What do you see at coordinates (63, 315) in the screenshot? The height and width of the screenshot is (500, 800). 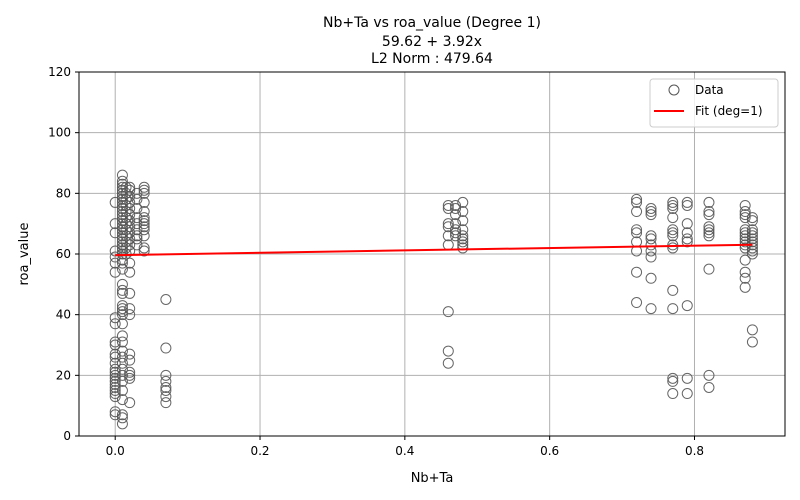 I see `y-tick-label: 40` at bounding box center [63, 315].